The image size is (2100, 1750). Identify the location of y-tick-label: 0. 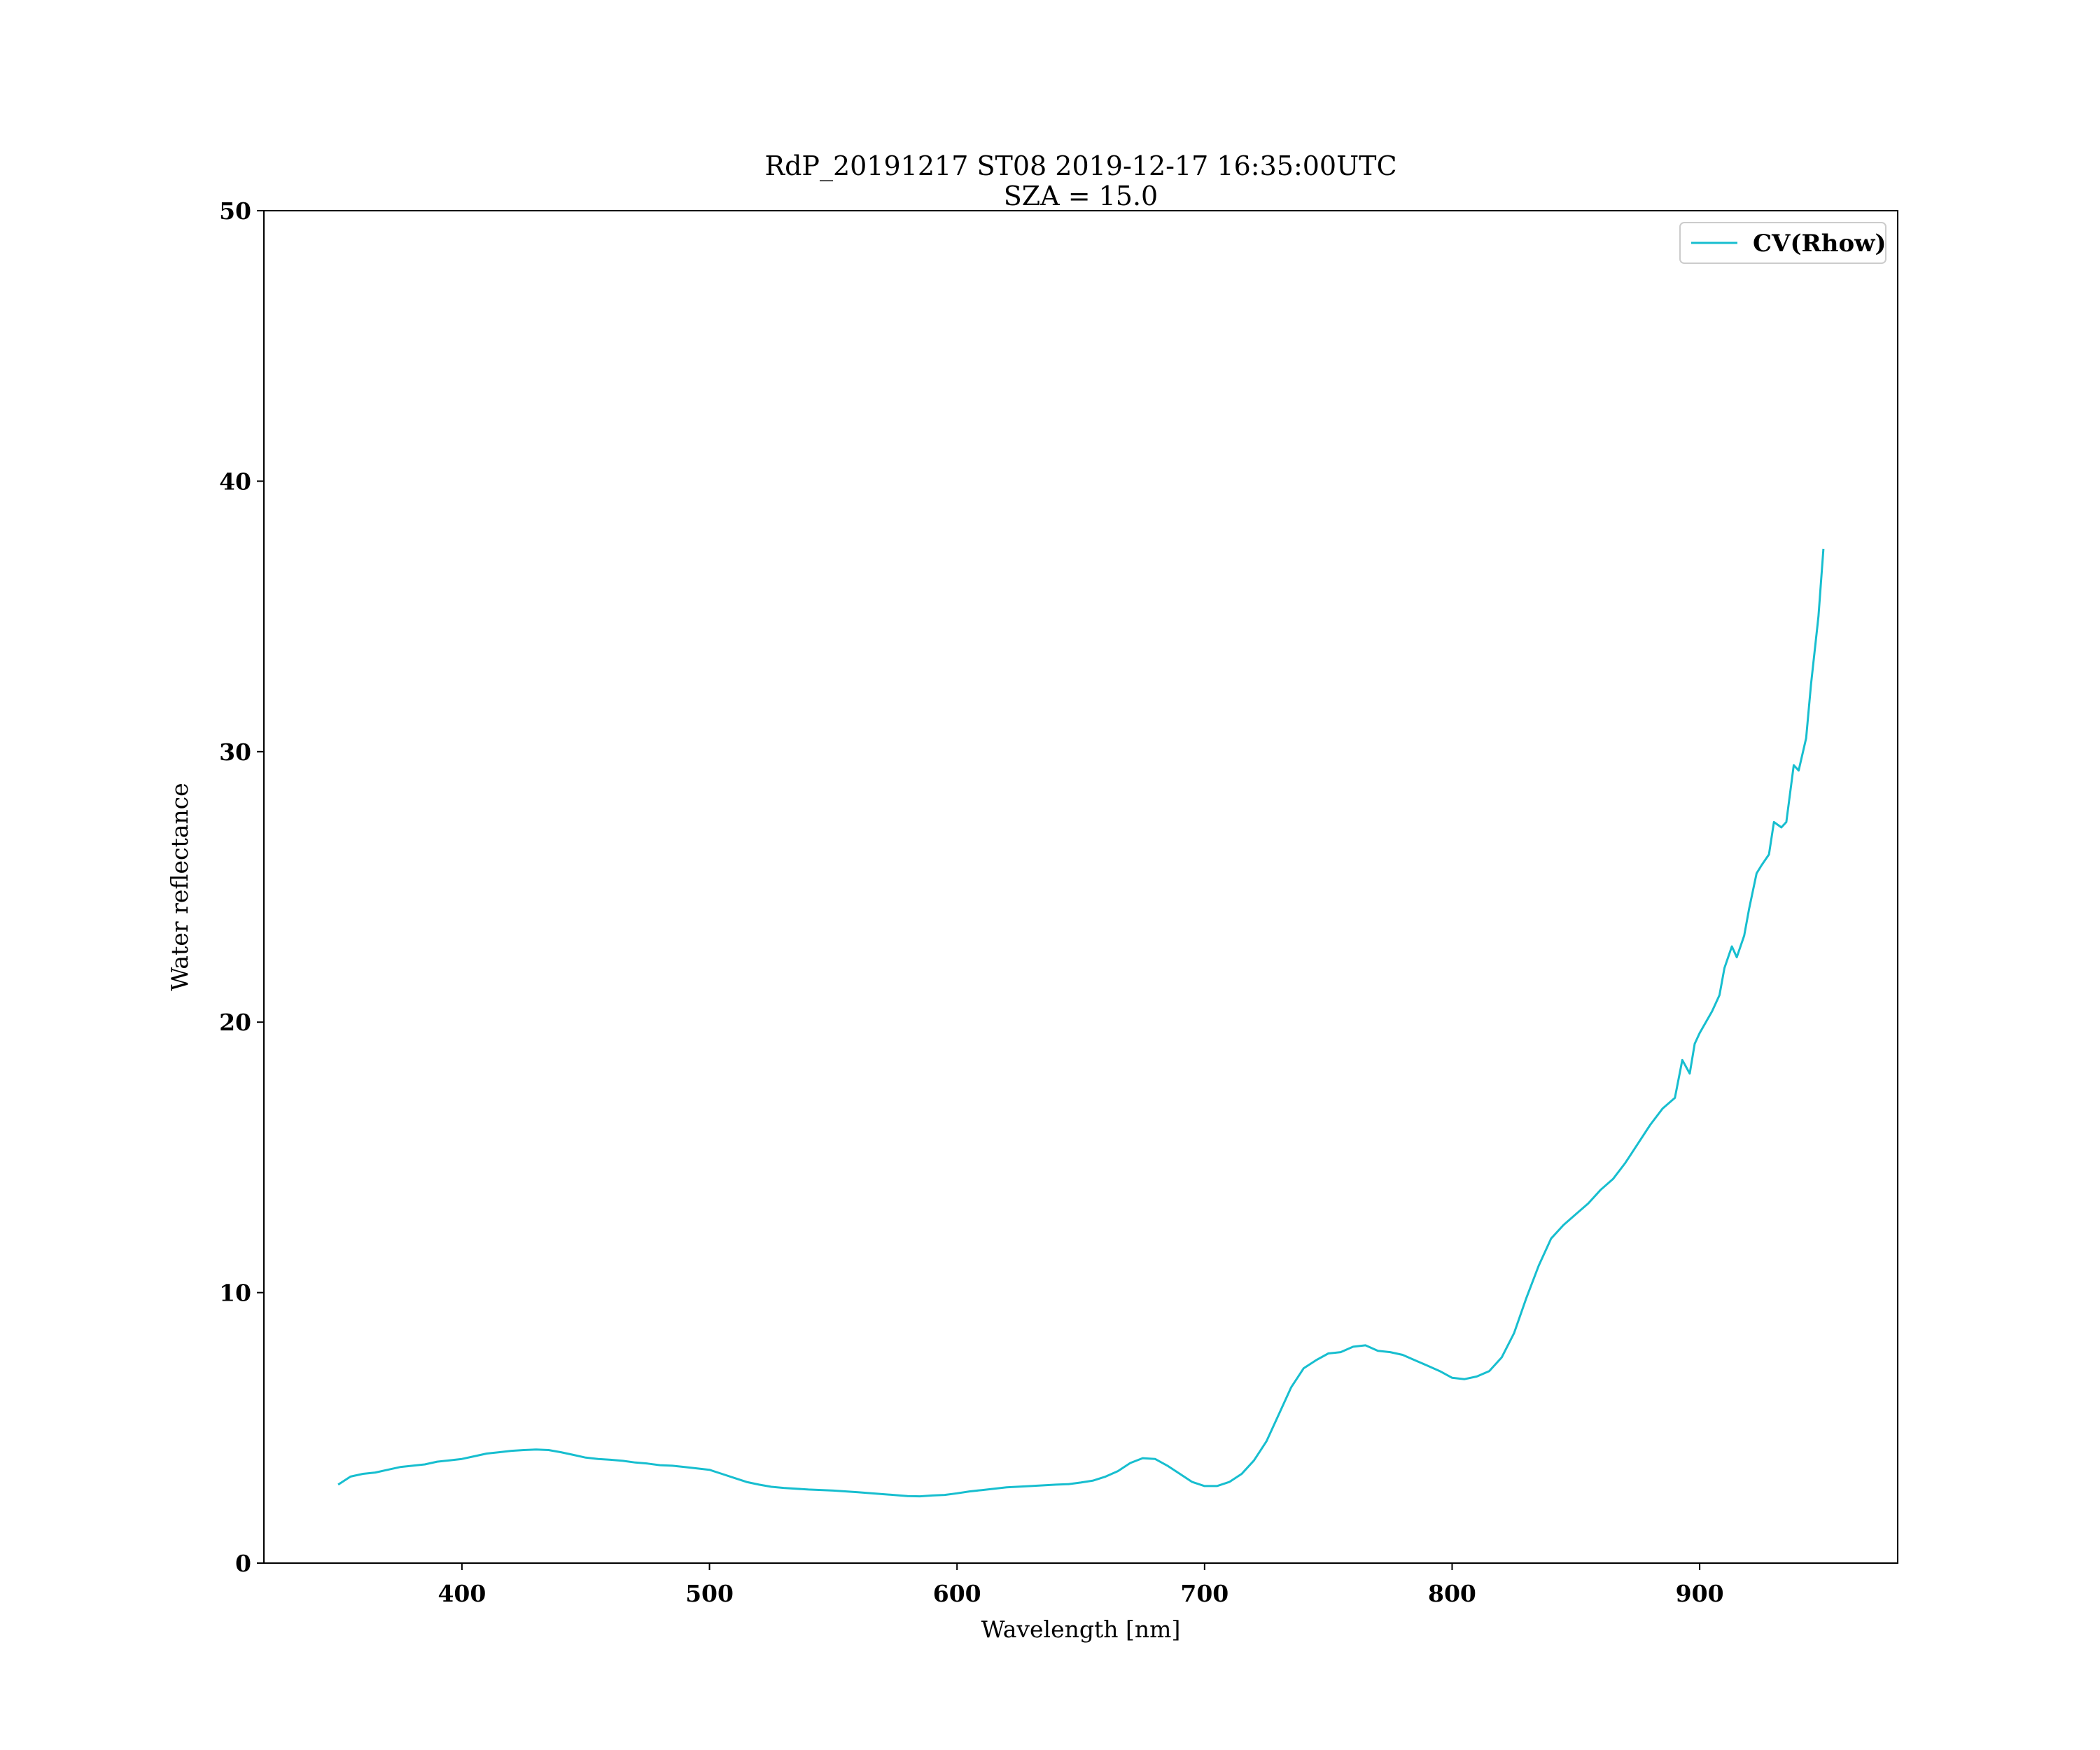
(243, 1563).